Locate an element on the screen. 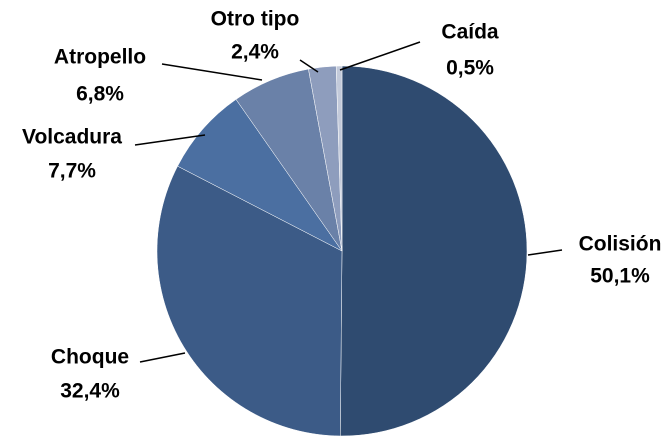 The image size is (667, 437). category-label: Atropello is located at coordinates (100, 57).